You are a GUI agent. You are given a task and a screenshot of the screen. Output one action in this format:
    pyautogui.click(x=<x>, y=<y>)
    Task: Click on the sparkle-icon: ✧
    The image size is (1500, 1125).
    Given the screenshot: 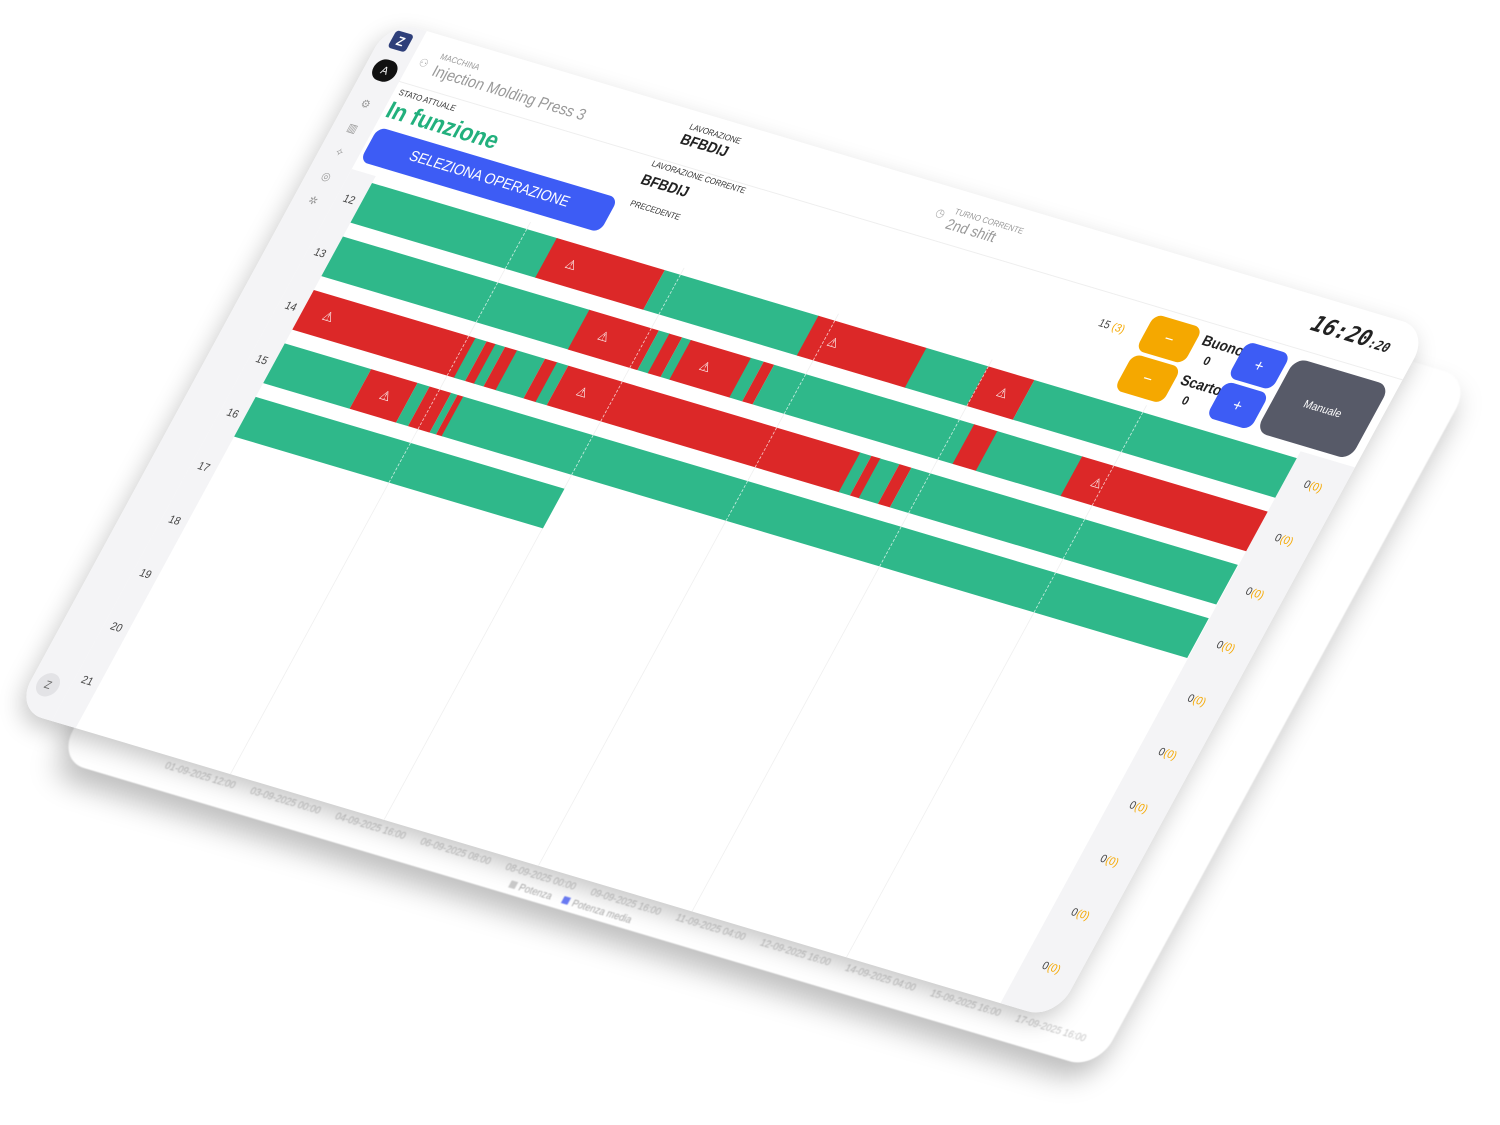 What is the action you would take?
    pyautogui.click(x=339, y=152)
    